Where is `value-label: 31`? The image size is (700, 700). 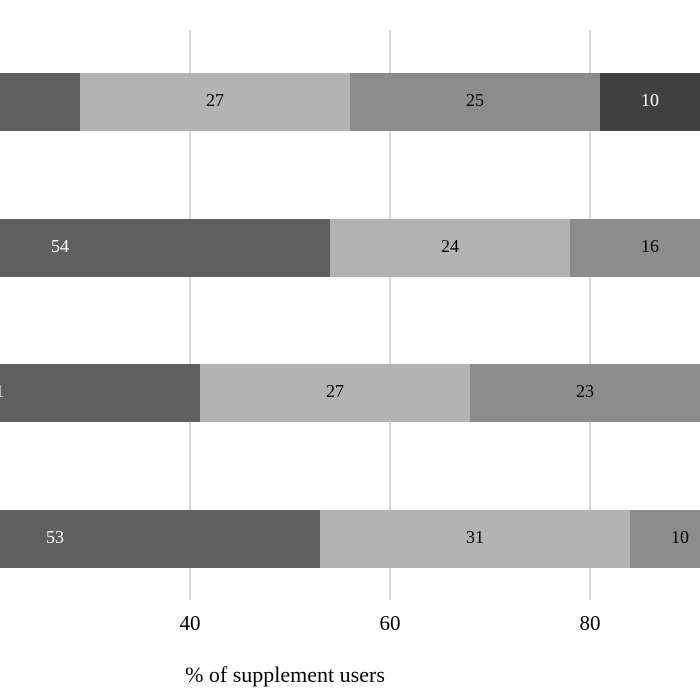 value-label: 31 is located at coordinates (475, 537).